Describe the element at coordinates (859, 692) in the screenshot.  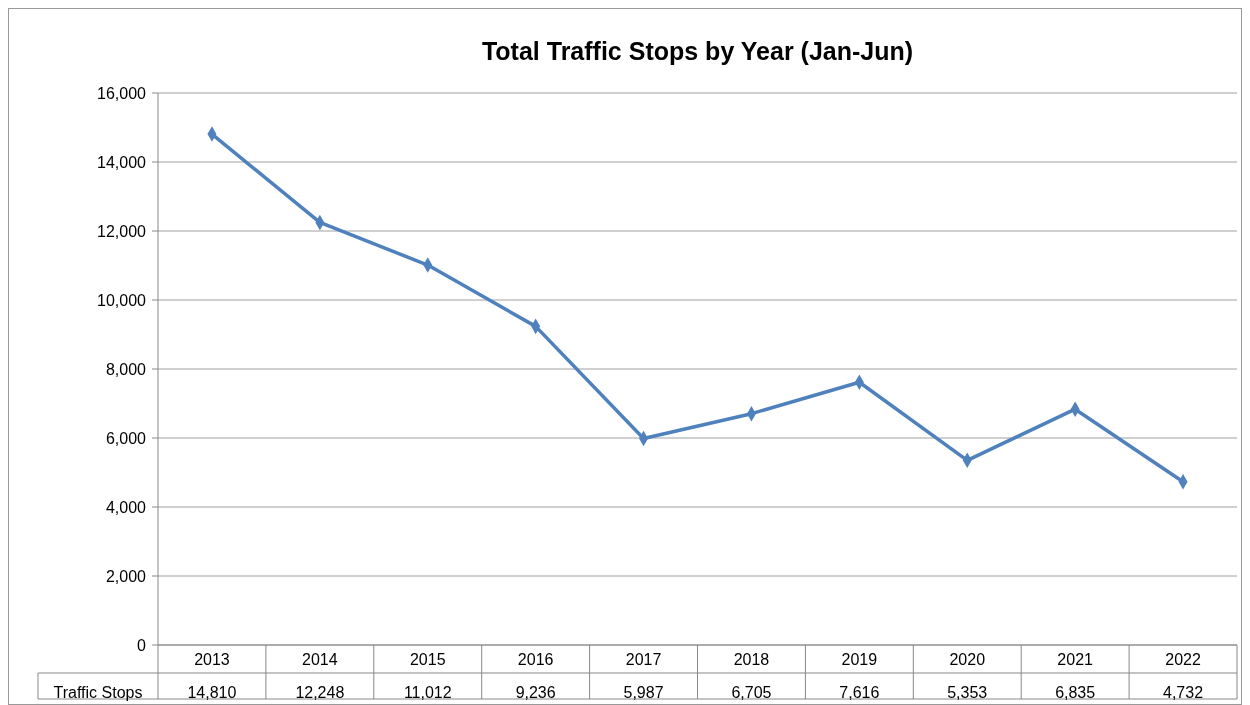
I see `data-label: 7,616` at that location.